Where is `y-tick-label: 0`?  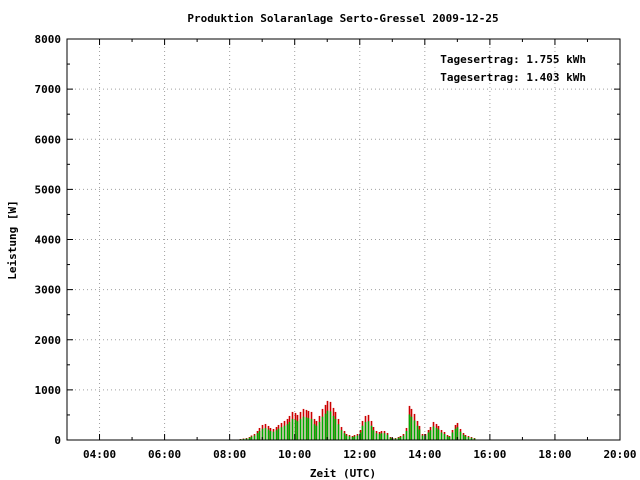 y-tick-label: 0 is located at coordinates (57, 440).